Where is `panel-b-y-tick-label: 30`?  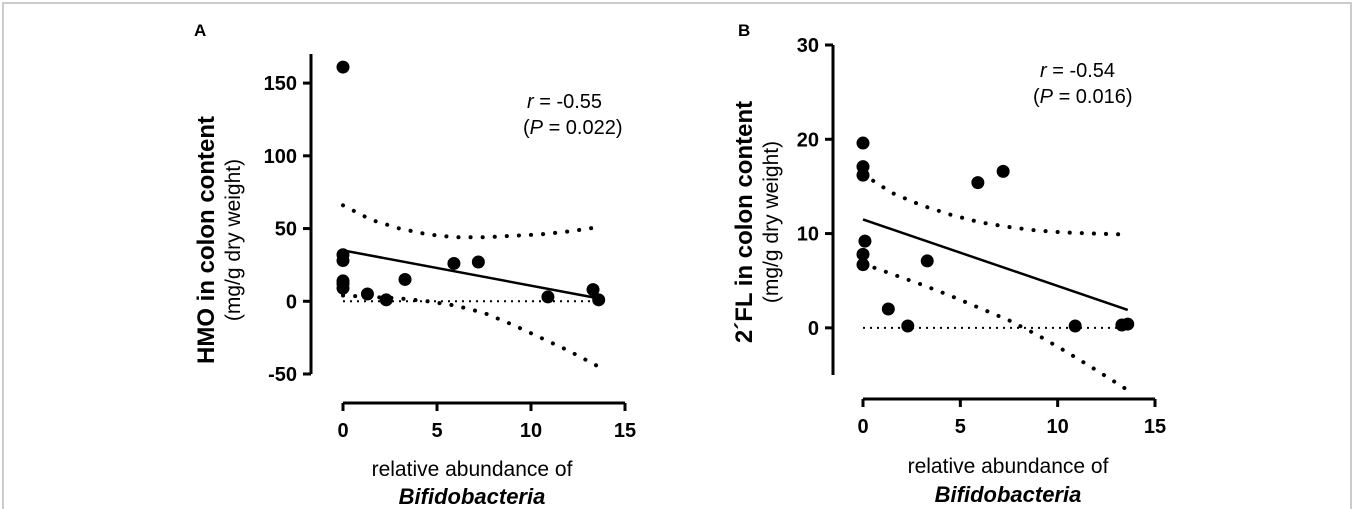
panel-b-y-tick-label: 30 is located at coordinates (808, 46).